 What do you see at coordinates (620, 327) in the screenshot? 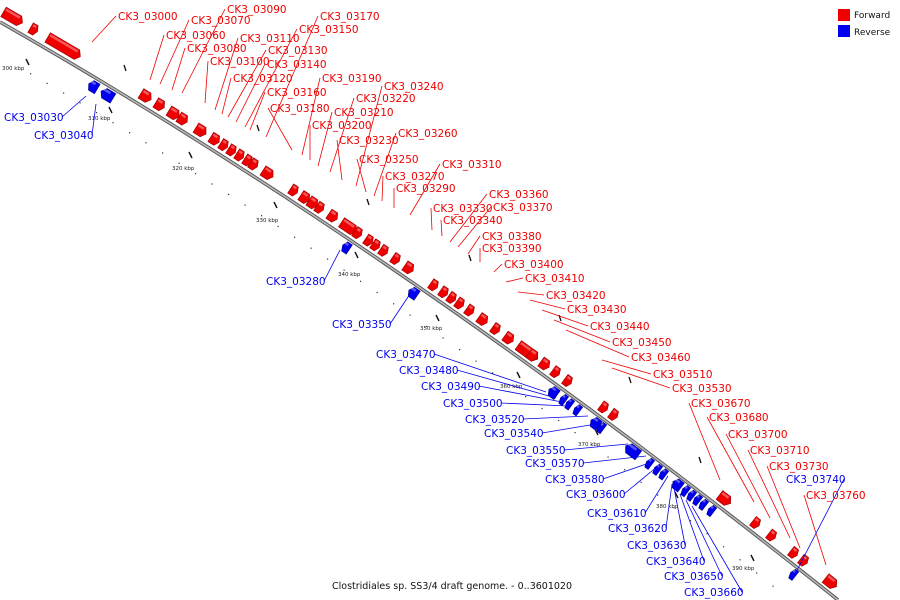
I see `gene-label-CK3_03440: CK3_03440` at bounding box center [620, 327].